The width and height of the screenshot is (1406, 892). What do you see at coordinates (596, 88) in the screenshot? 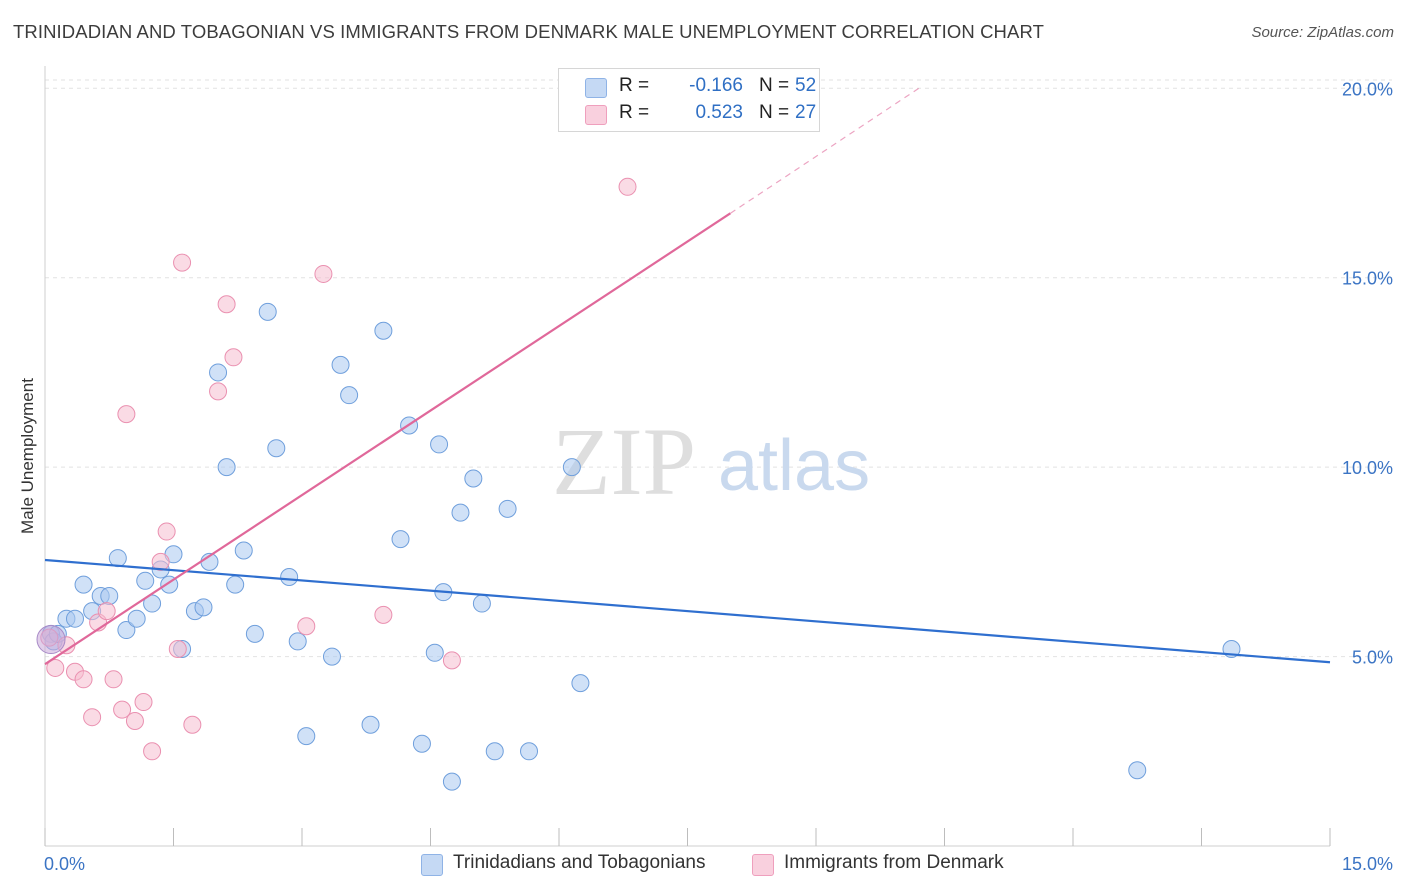
I see `stats-swatch-blue` at bounding box center [596, 88].